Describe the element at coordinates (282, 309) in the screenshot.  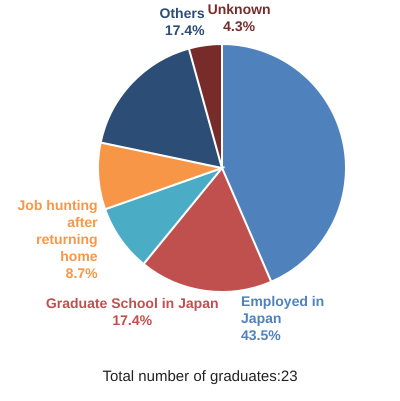
I see `slice-label: Employed in Japan` at that location.